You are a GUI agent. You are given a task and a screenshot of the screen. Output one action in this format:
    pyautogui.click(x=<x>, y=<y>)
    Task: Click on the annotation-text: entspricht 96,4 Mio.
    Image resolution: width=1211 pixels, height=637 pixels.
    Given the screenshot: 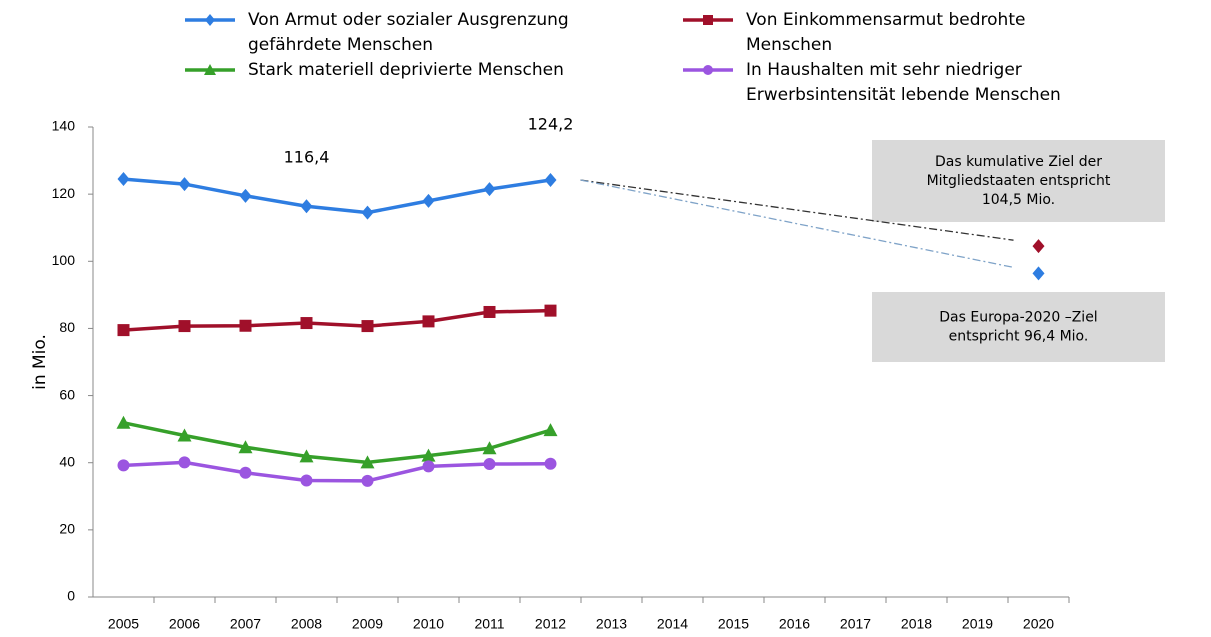 What is the action you would take?
    pyautogui.click(x=1019, y=337)
    